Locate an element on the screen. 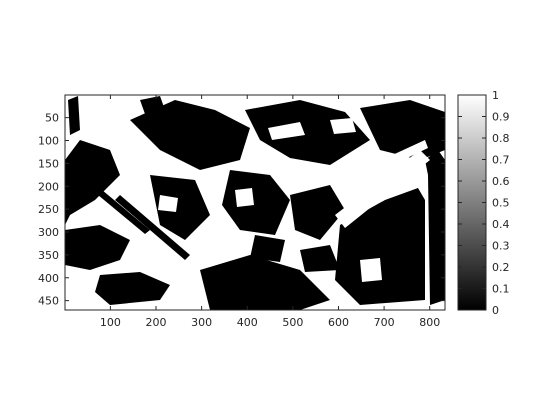 The width and height of the screenshot is (560, 420). x-tick-label: 300 is located at coordinates (201, 322).